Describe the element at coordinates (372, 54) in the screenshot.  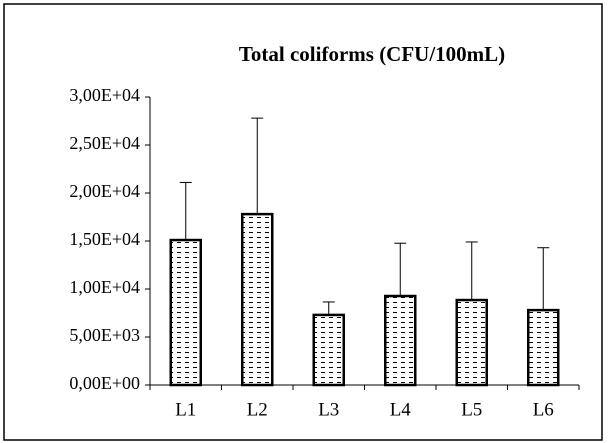
I see `chart-title: Total coliforms (CFU/100mL)` at that location.